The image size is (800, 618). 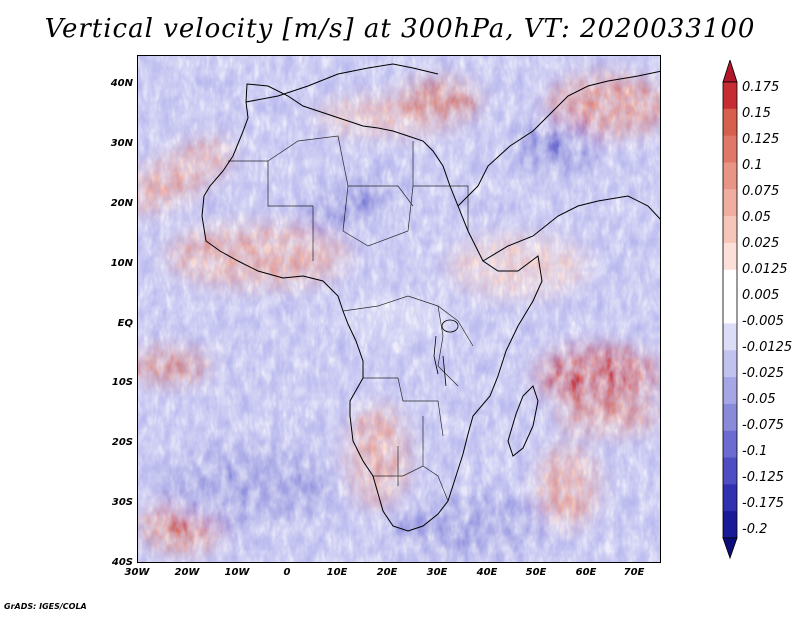 What do you see at coordinates (558, 138) in the screenshot?
I see `red-sea-arabia` at bounding box center [558, 138].